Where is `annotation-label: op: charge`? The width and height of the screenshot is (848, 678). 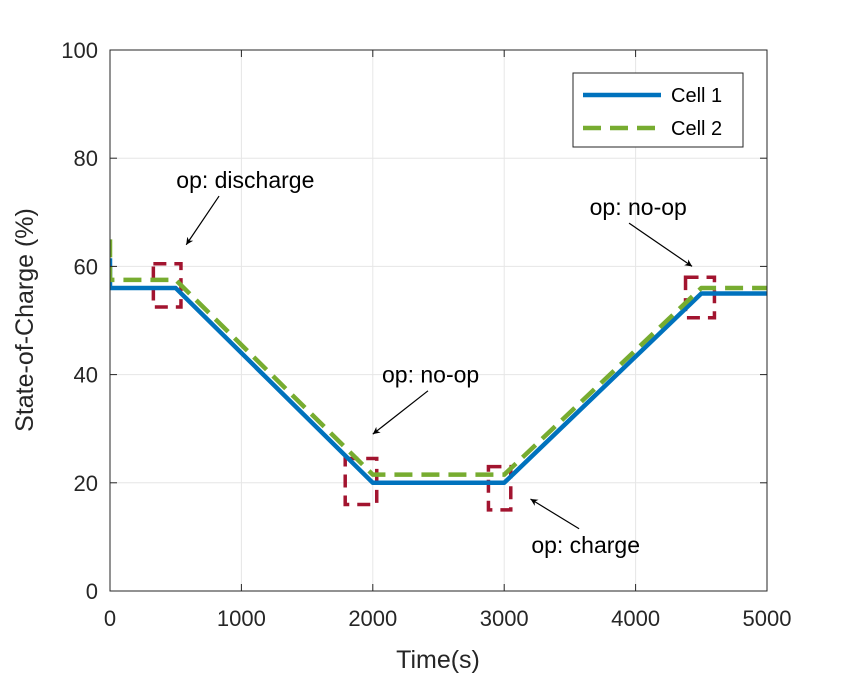 annotation-label: op: charge is located at coordinates (585, 545).